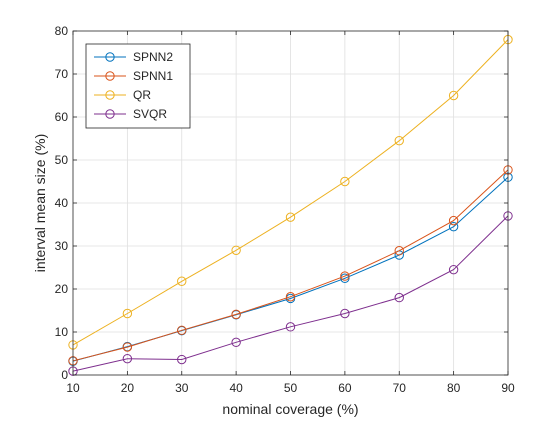  Describe the element at coordinates (62, 117) in the screenshot. I see `y-tick-label: 60` at that location.